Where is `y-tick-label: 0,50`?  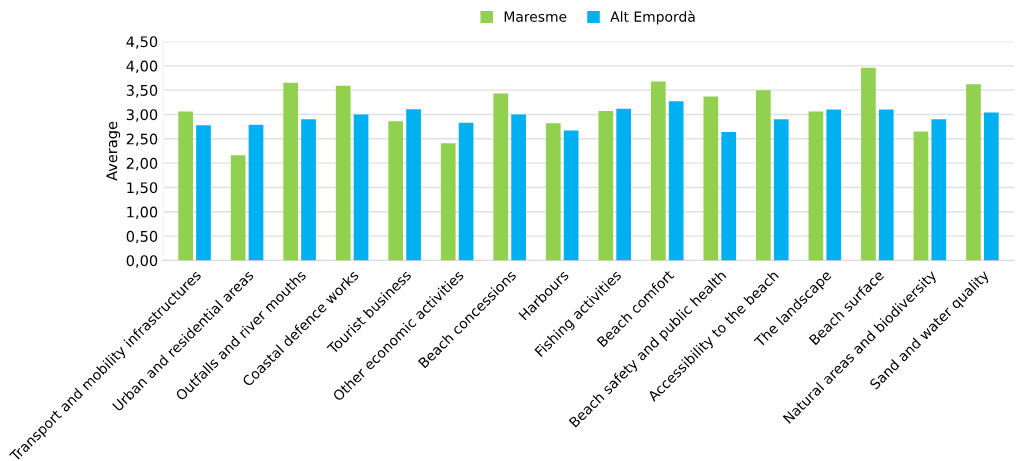 y-tick-label: 0,50 is located at coordinates (142, 237).